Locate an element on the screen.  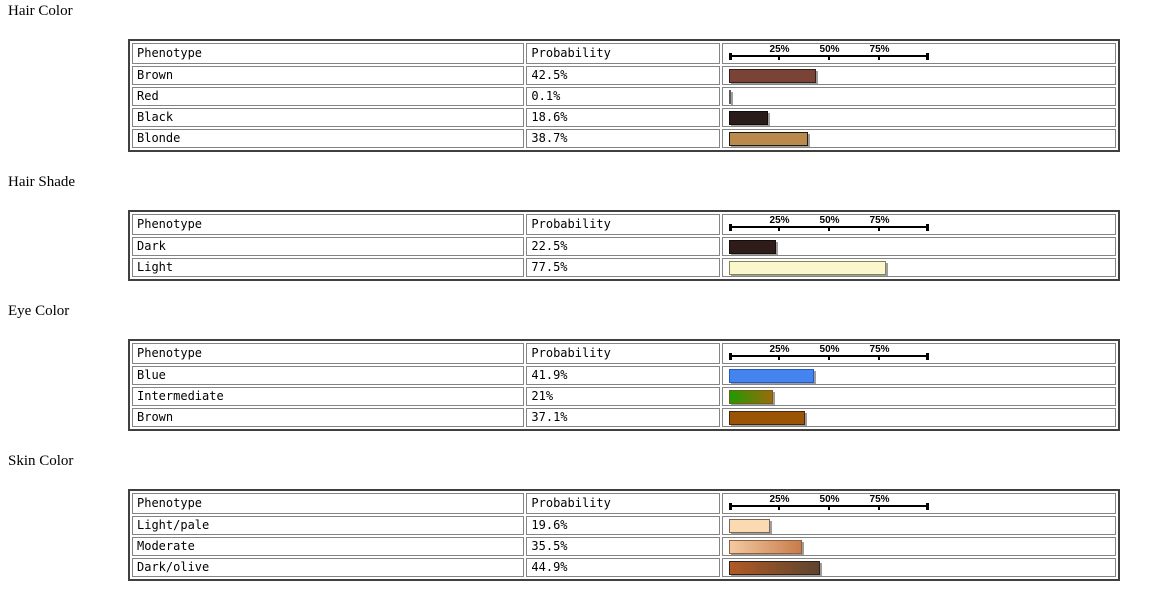
probability-cell: 41.9% is located at coordinates (623, 375).